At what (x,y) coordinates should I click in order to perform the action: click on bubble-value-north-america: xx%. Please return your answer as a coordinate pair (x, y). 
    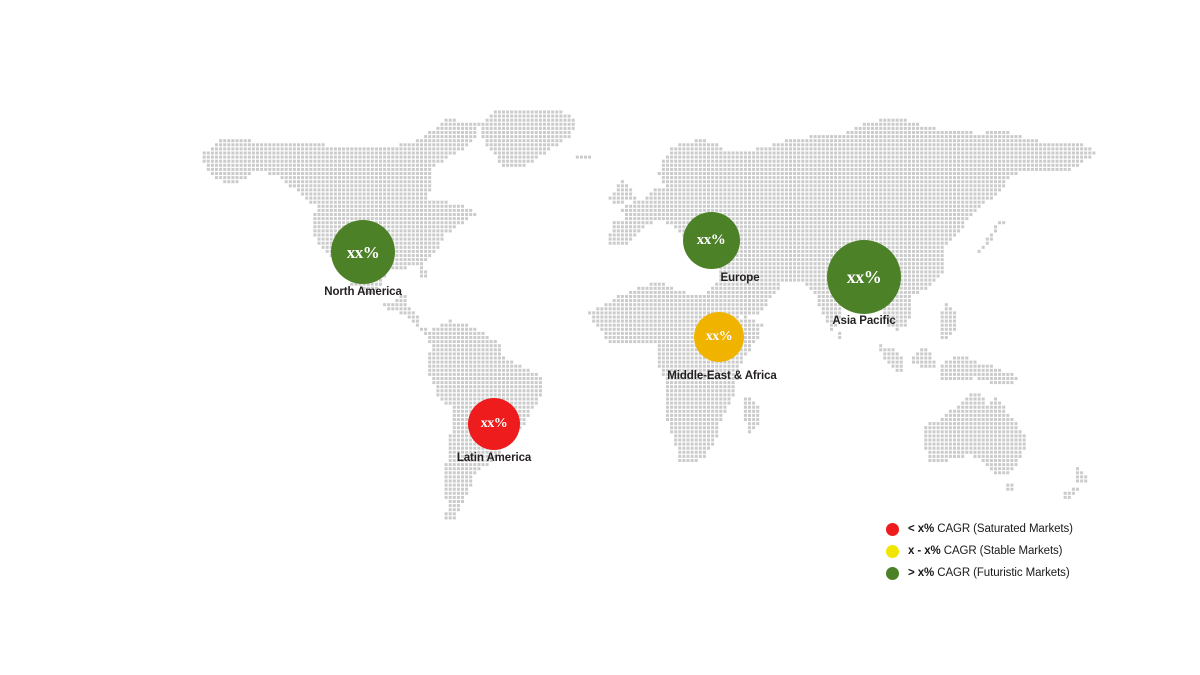
    Looking at the image, I should click on (363, 252).